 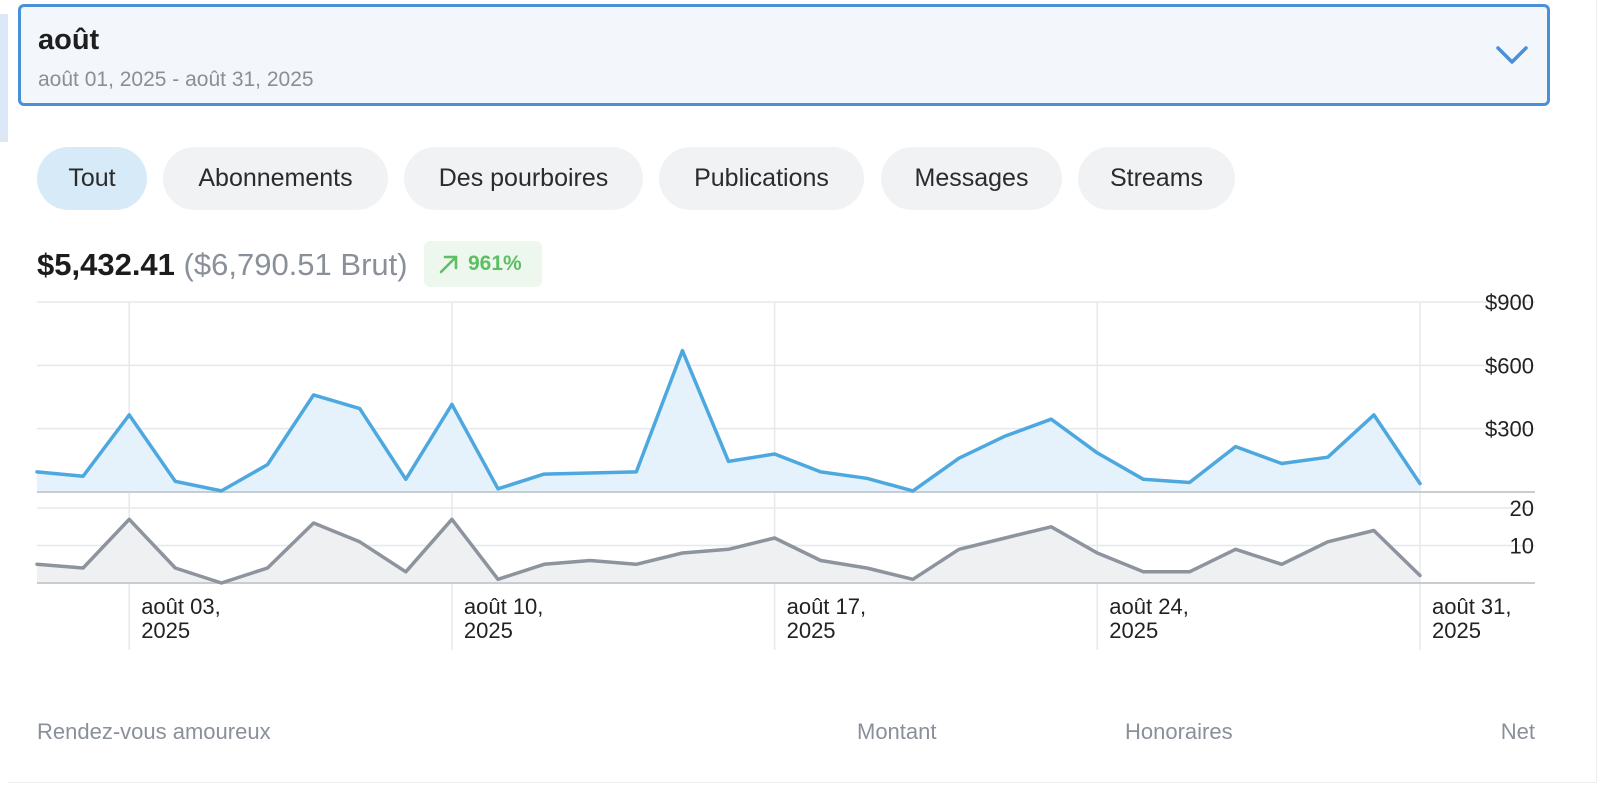 What do you see at coordinates (154, 731) in the screenshot?
I see `table-header-date: Rendez-vous amoureux` at bounding box center [154, 731].